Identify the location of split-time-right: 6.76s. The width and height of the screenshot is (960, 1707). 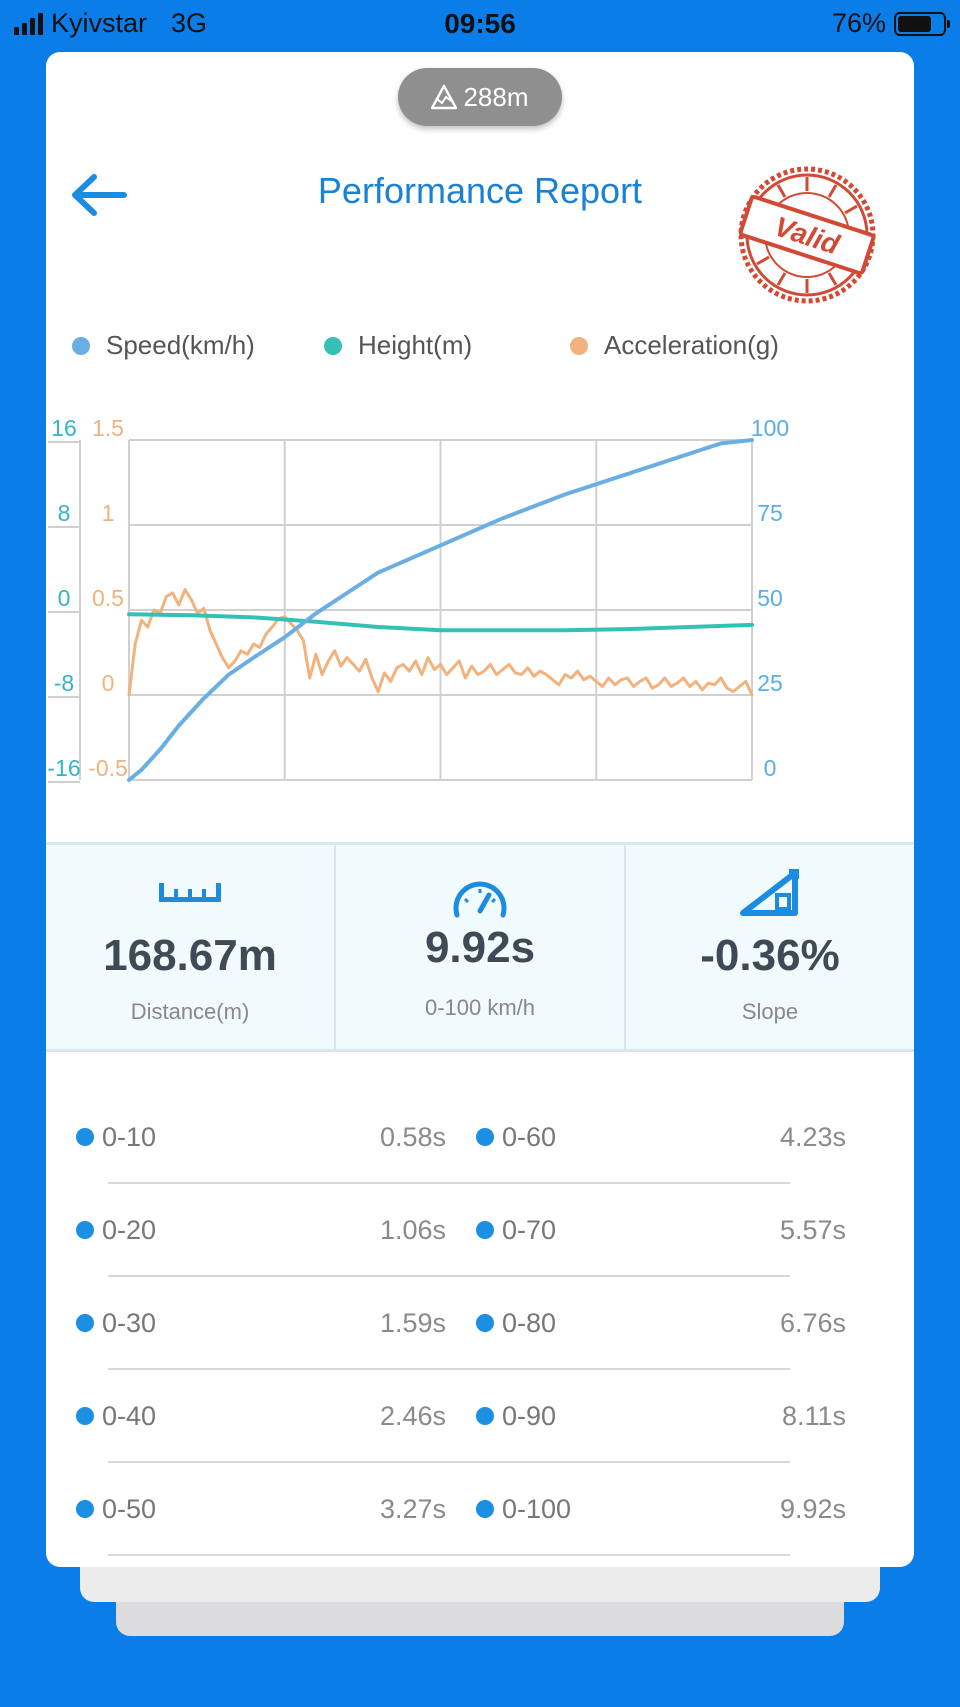
(812, 1322).